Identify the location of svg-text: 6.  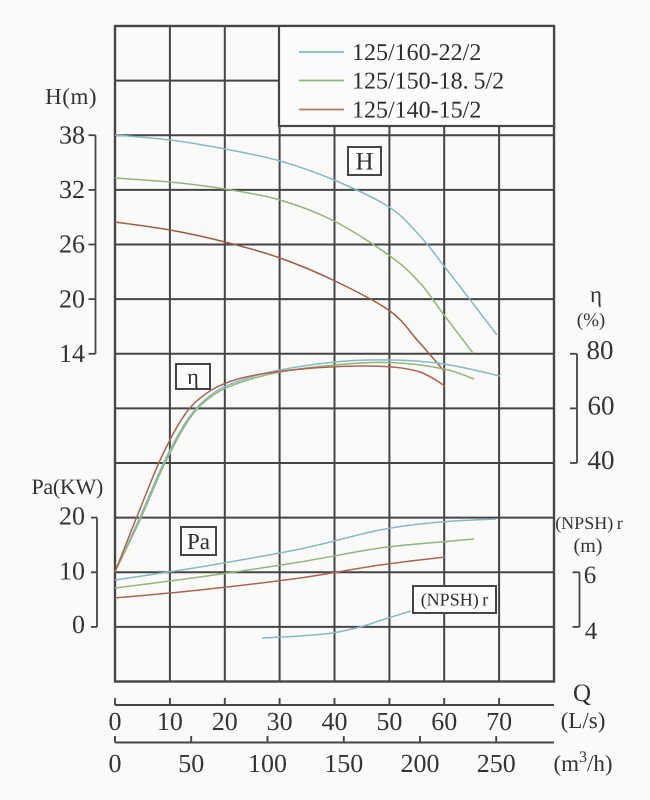
(590, 575).